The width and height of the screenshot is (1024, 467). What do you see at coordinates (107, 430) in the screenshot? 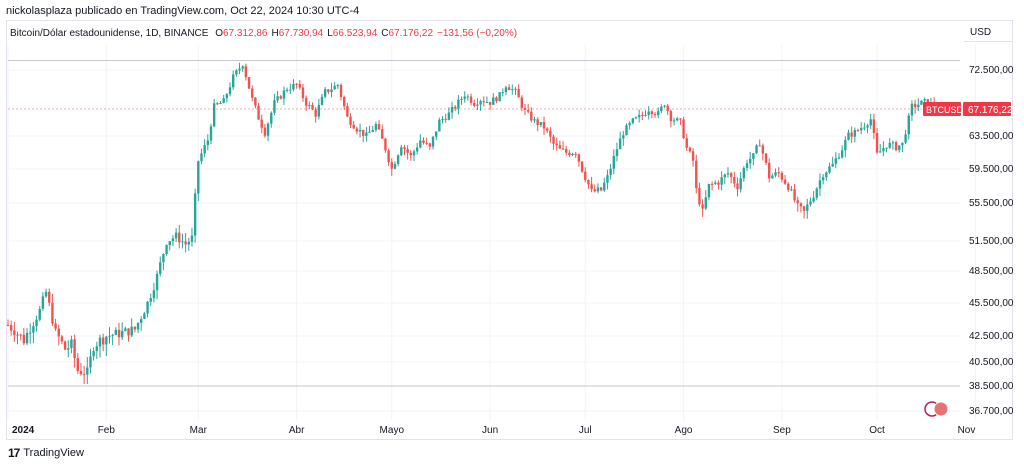
I see `x-tick-label: Feb` at bounding box center [107, 430].